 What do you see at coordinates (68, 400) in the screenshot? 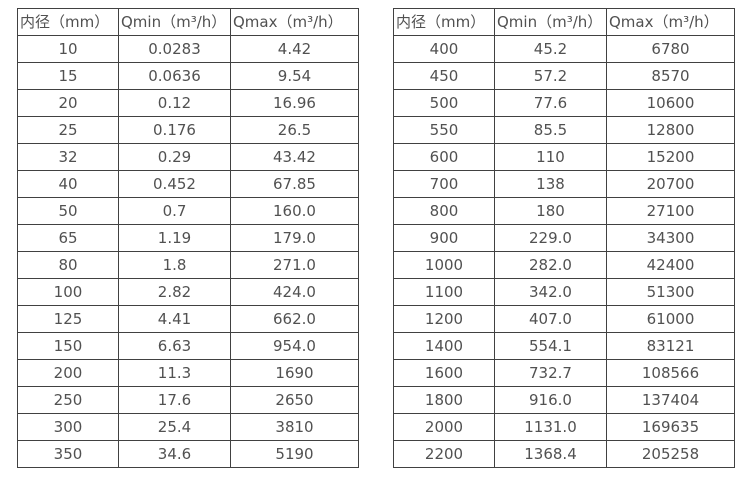
I see `cell-inner-diameter: 250` at bounding box center [68, 400].